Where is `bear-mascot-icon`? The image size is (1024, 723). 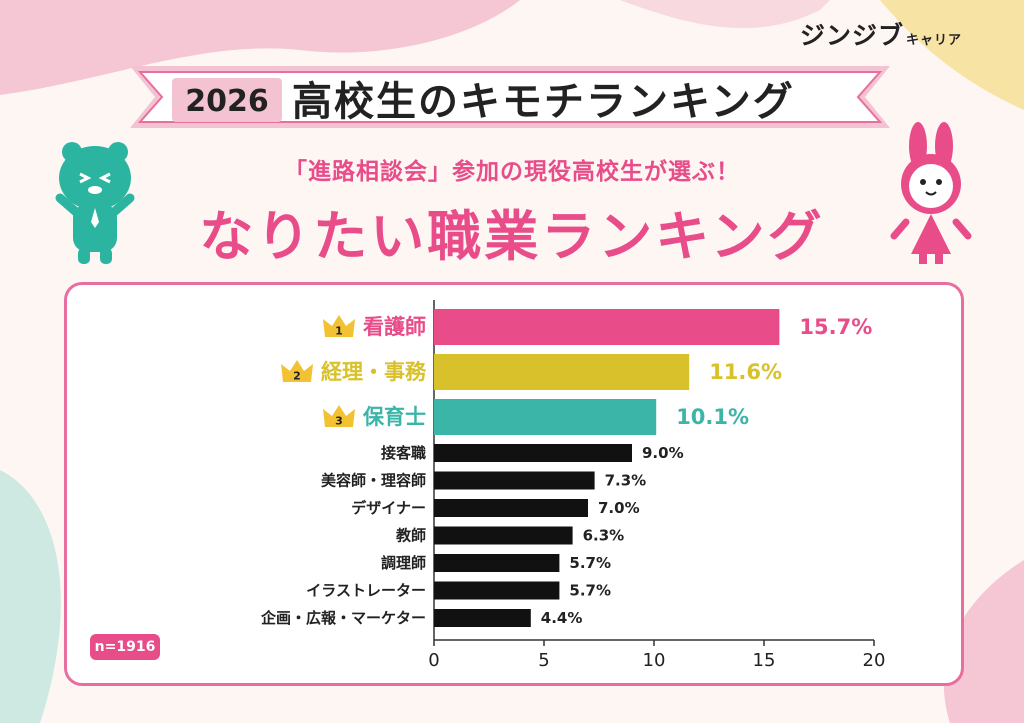
bear-mascot-icon is located at coordinates (95, 203).